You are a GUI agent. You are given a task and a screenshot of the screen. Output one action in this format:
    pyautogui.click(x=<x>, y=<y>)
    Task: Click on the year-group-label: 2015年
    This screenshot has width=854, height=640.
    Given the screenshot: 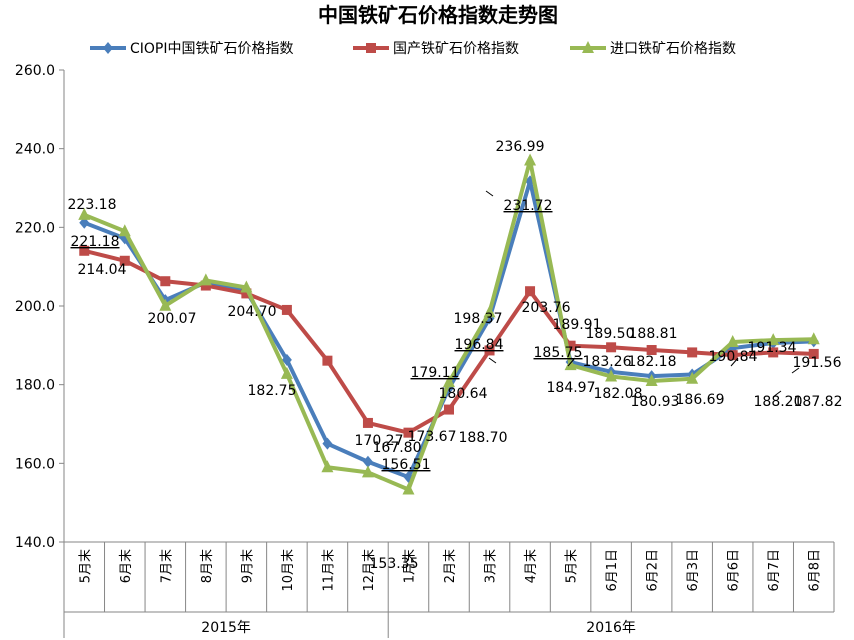 What is the action you would take?
    pyautogui.click(x=226, y=628)
    